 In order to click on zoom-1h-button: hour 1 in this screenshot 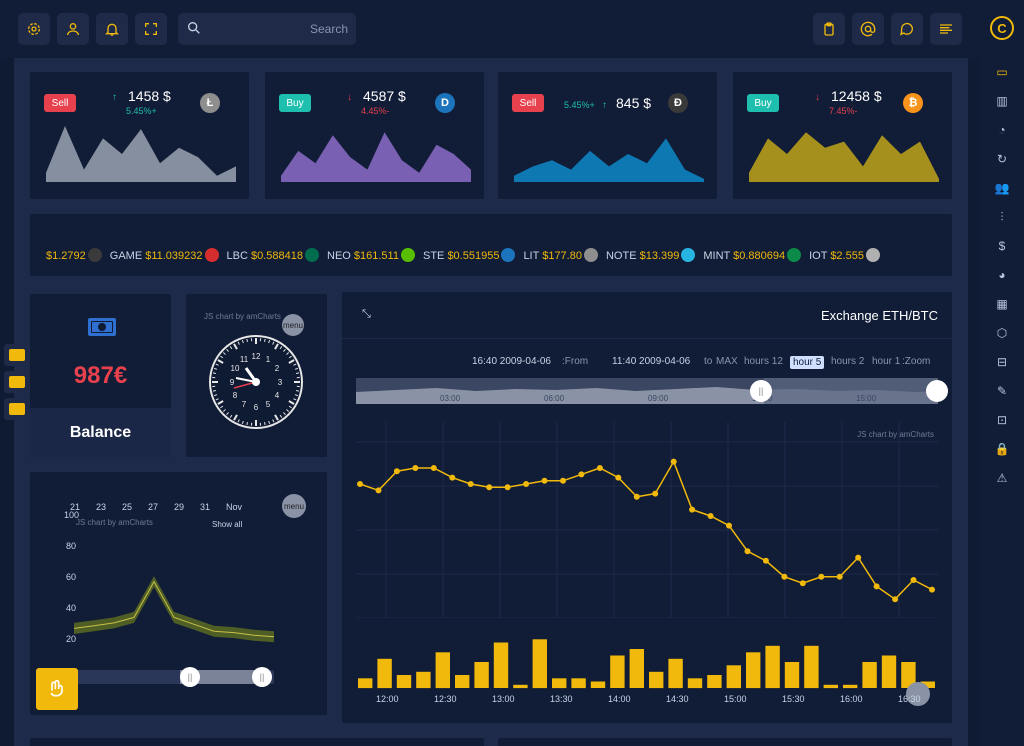, I will do `click(886, 361)`.